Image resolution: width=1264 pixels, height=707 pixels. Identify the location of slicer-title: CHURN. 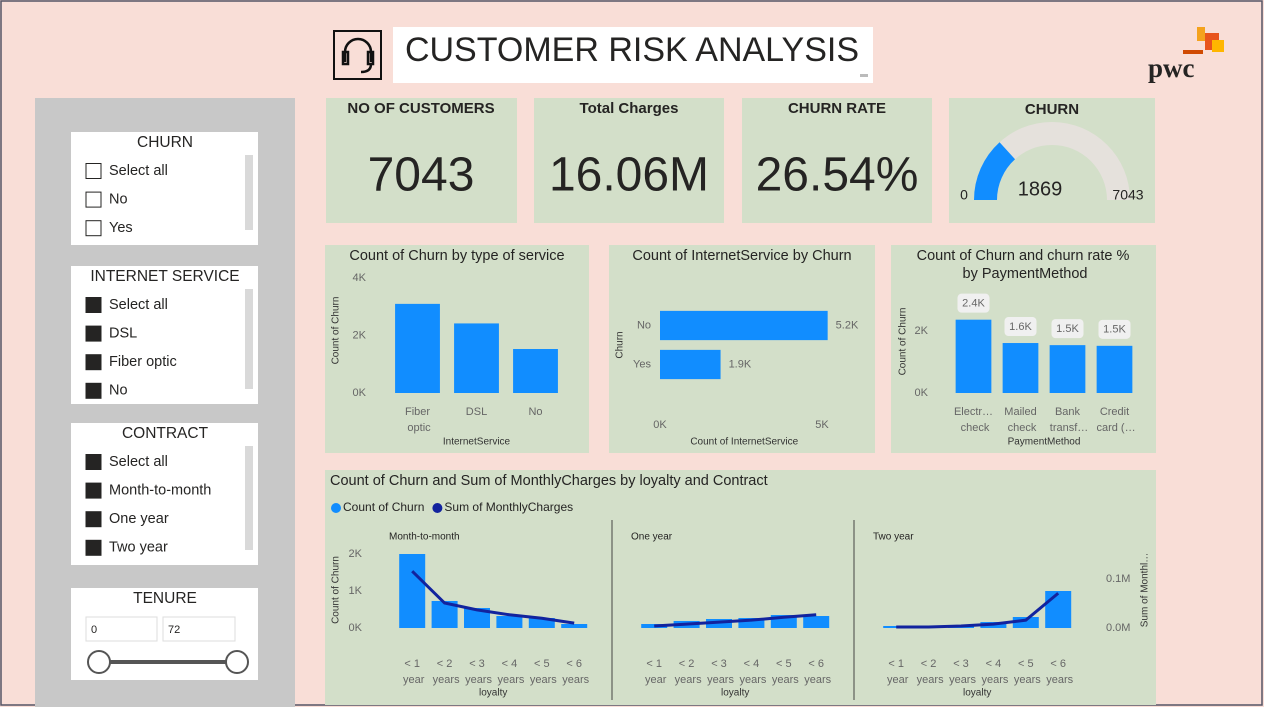
(165, 142).